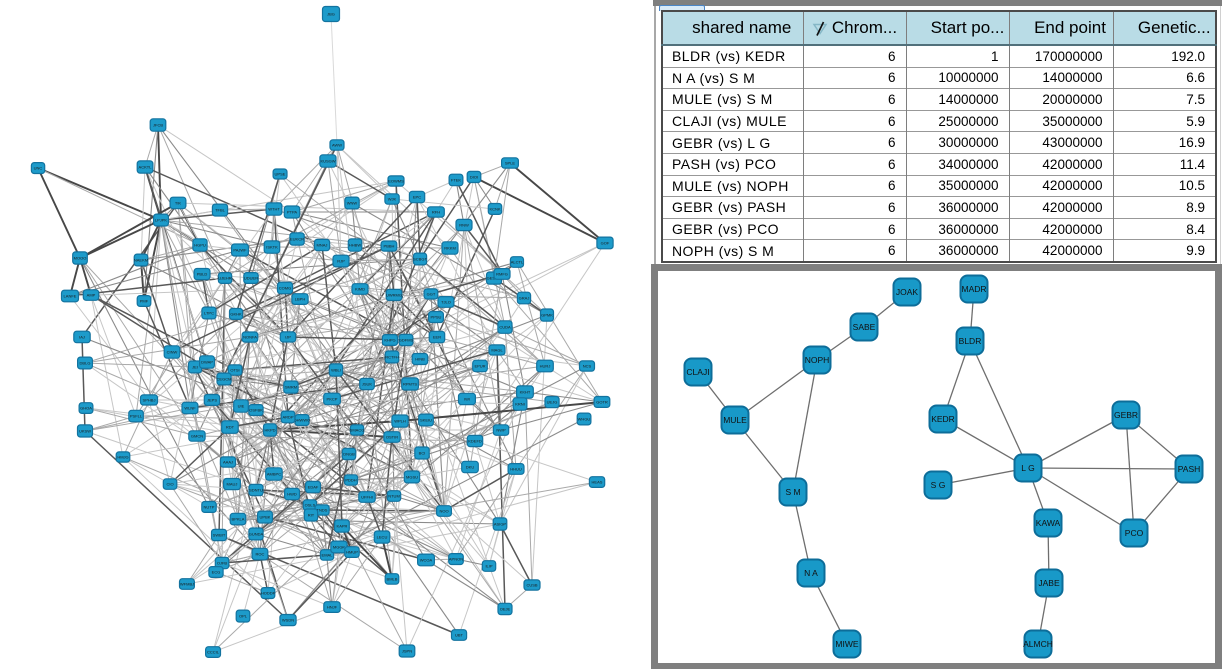 The width and height of the screenshot is (1222, 669). Describe the element at coordinates (300, 299) in the screenshot. I see `svg-text: LBPH` at that location.